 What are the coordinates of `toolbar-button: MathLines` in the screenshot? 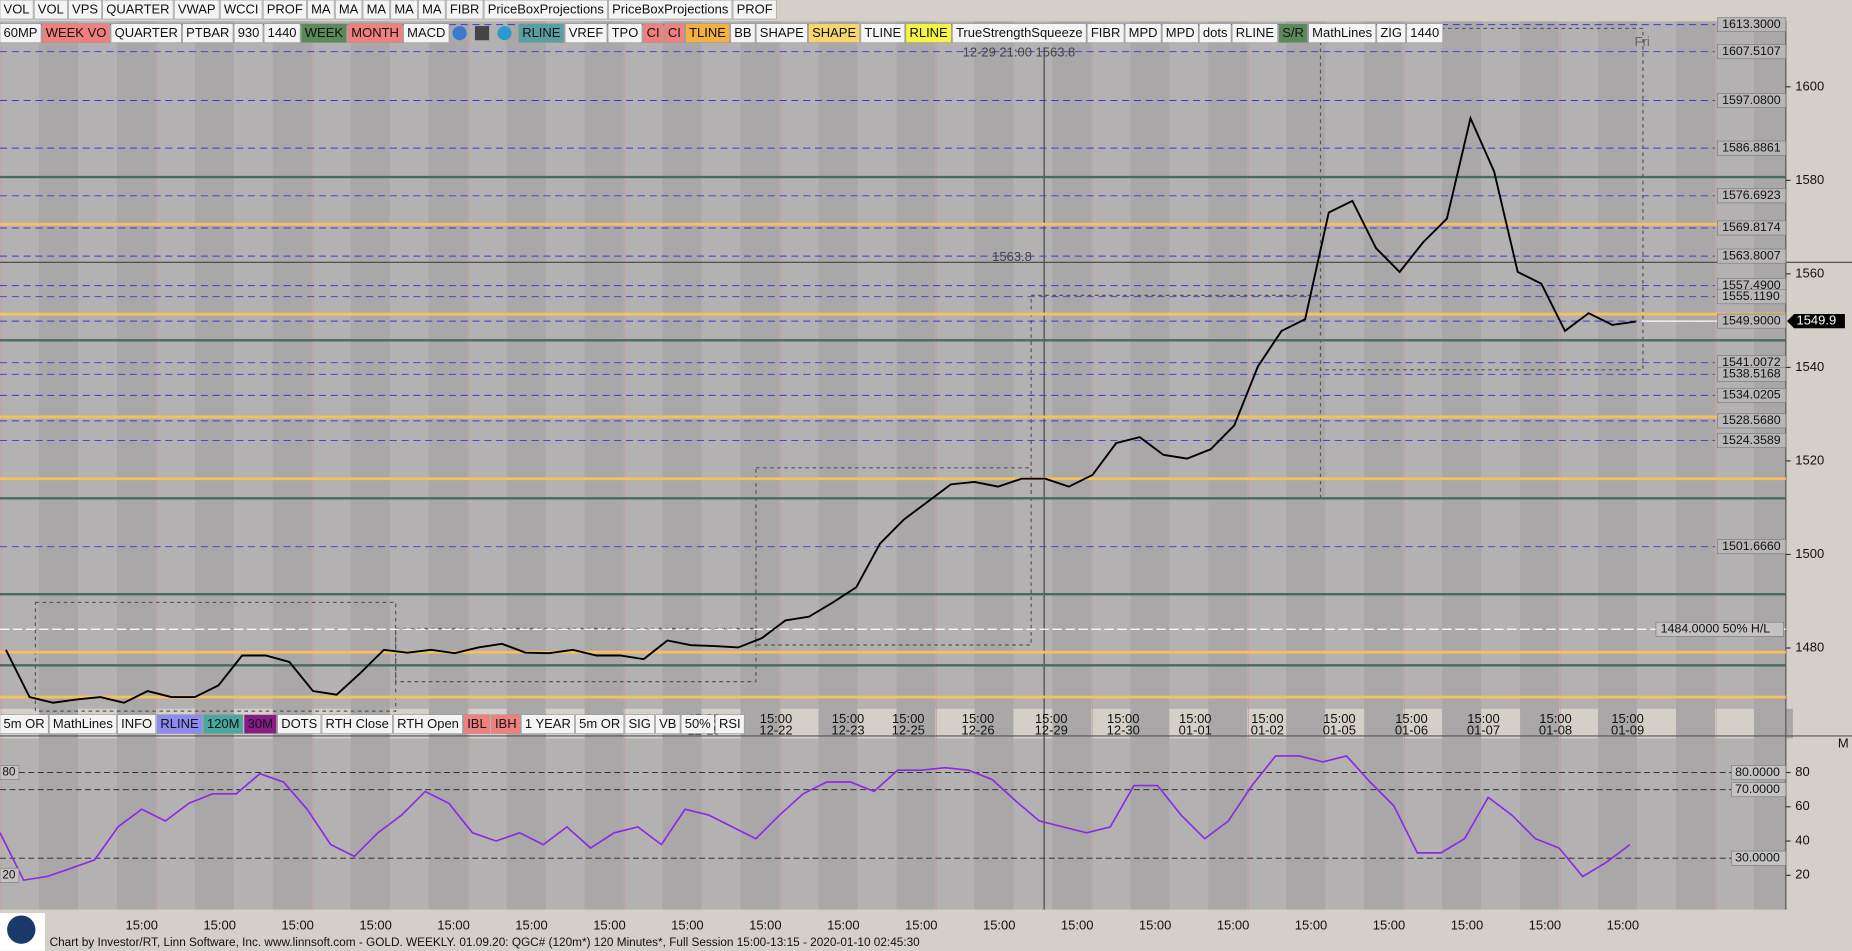 It's located at (83, 724).